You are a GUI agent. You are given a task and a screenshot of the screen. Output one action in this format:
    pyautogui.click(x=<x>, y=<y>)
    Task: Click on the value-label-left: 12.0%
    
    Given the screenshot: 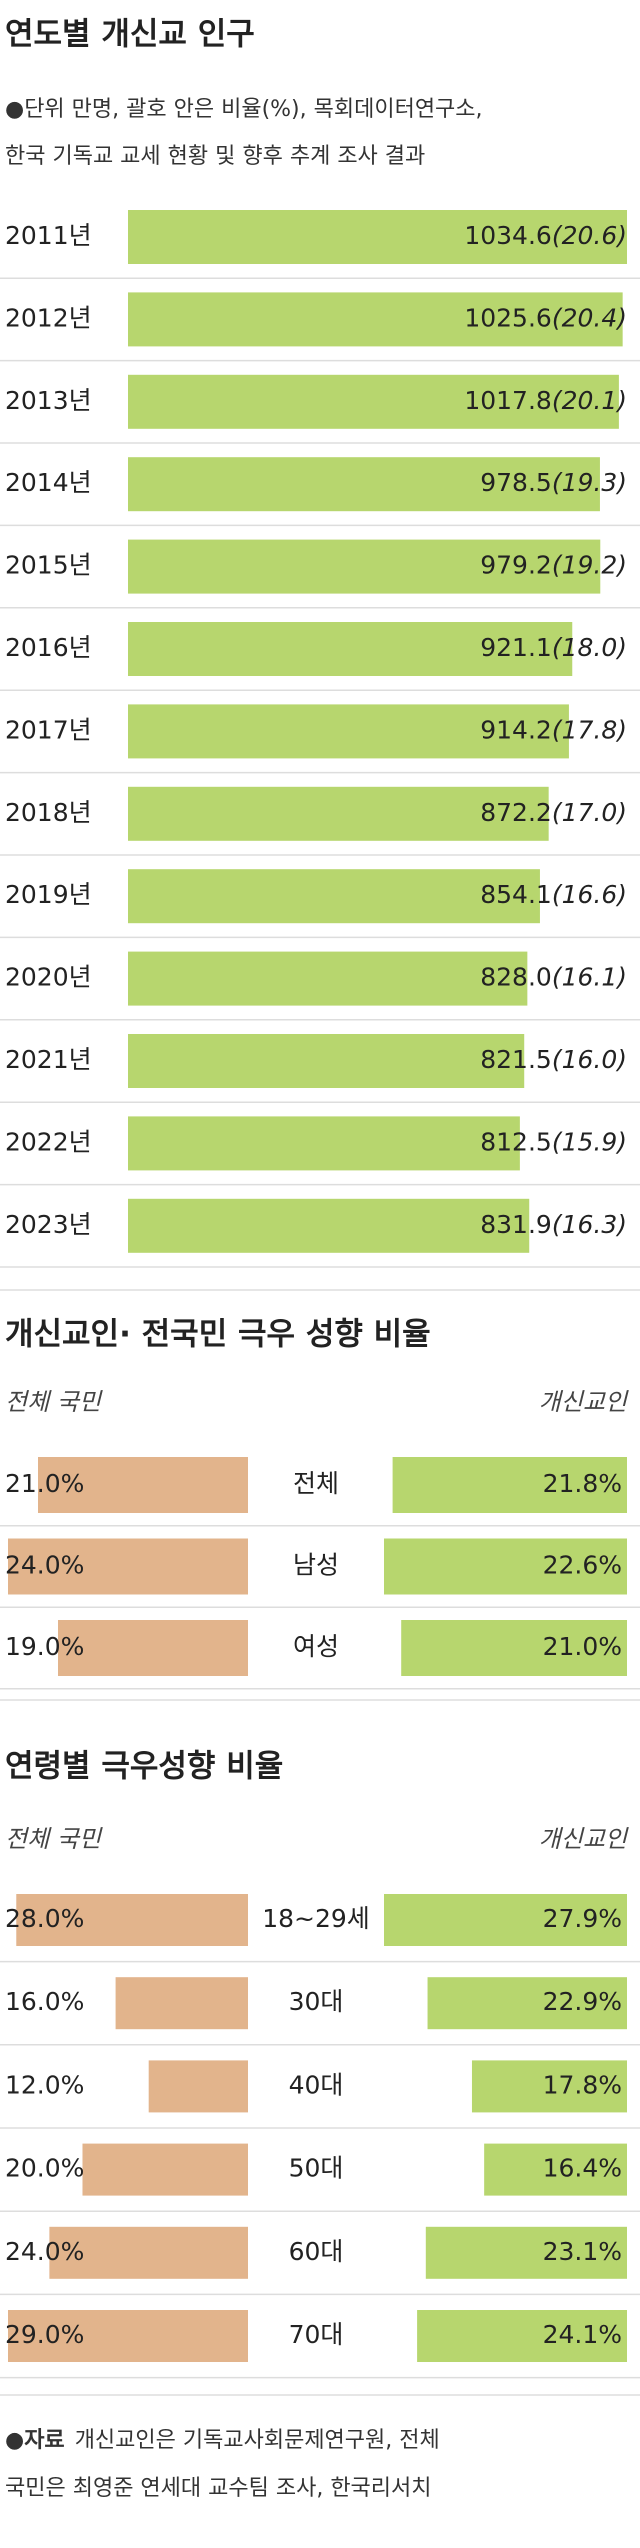 What is the action you would take?
    pyautogui.click(x=44, y=2084)
    